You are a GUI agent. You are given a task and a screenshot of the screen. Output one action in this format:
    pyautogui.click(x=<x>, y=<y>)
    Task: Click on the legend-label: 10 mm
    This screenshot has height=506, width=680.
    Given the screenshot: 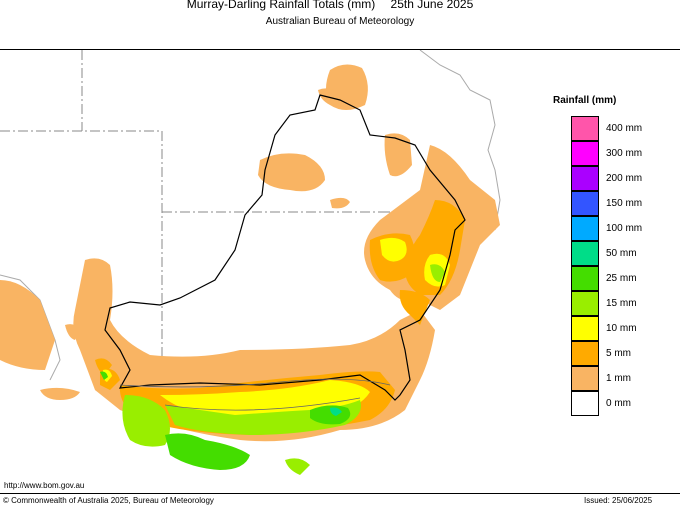 What is the action you would take?
    pyautogui.click(x=621, y=328)
    